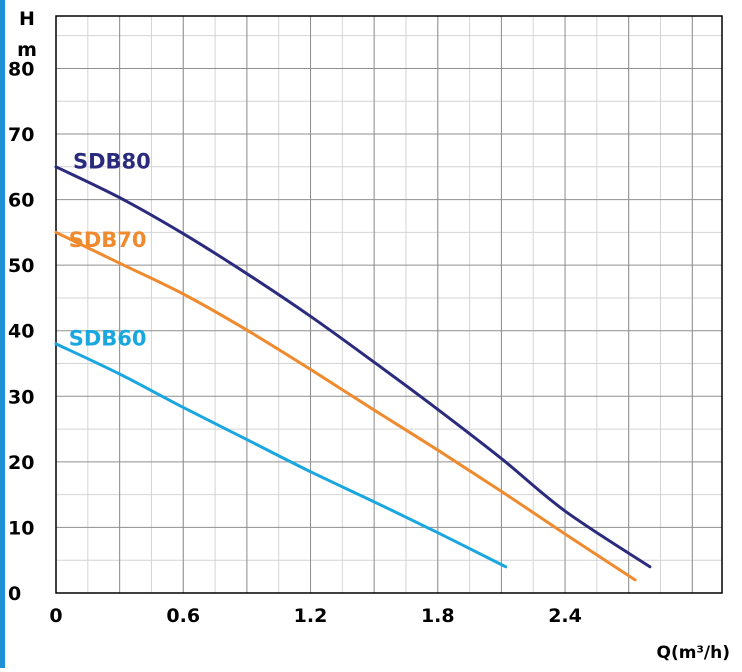 This screenshot has height=672, width=742. Describe the element at coordinates (21, 528) in the screenshot. I see `y-tick-label: 10` at that location.